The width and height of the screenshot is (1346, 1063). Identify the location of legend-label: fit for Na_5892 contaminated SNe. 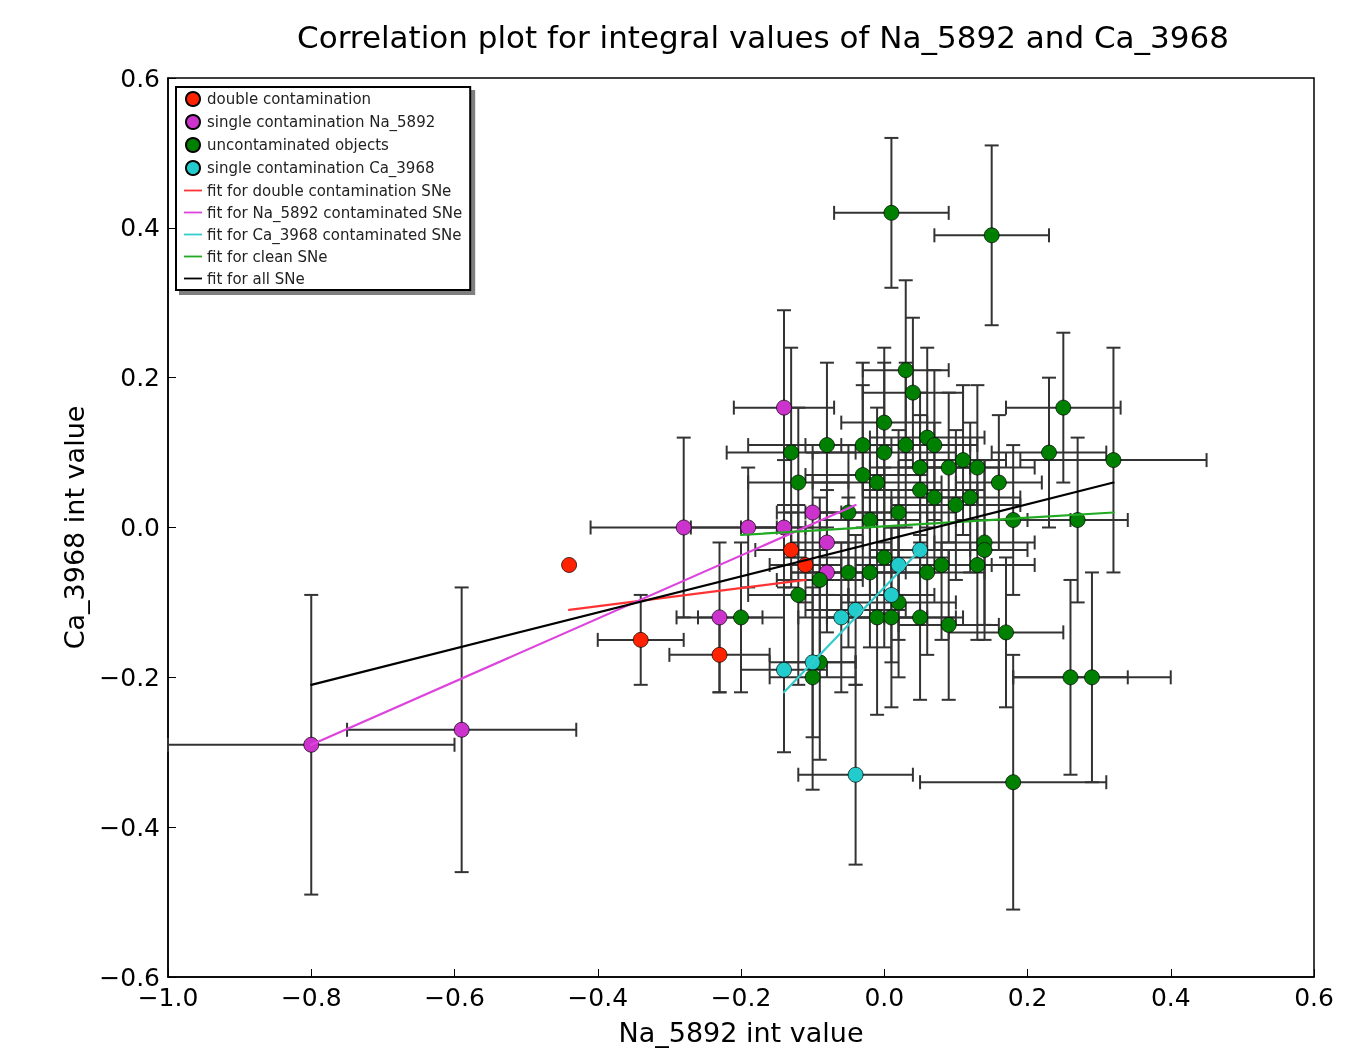
(335, 213).